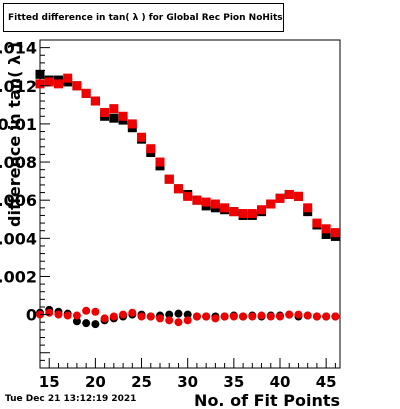  What do you see at coordinates (141, 382) in the screenshot?
I see `x-tick-label: 25` at bounding box center [141, 382].